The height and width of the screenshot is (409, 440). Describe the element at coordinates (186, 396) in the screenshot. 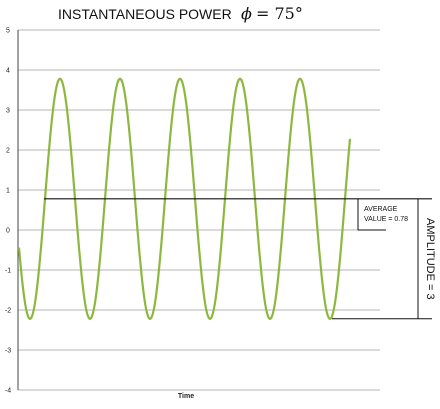

I see `x-axis-label: Time` at that location.